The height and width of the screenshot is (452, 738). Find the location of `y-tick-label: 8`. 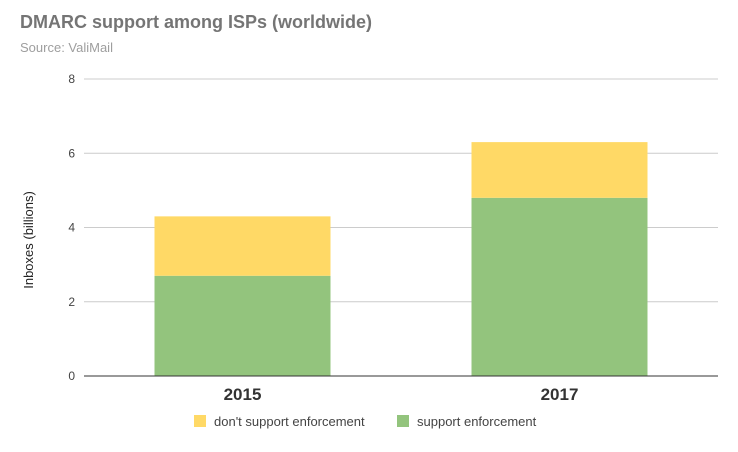

y-tick-label: 8 is located at coordinates (71, 79).